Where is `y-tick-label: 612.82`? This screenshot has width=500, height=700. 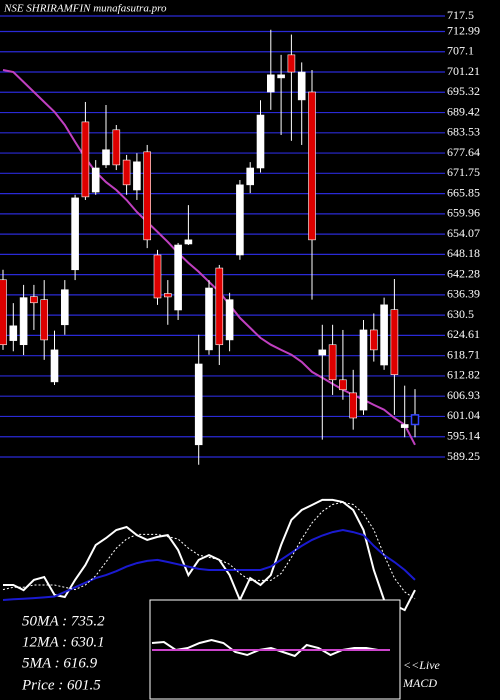 y-tick-label: 612.82 is located at coordinates (463, 375).